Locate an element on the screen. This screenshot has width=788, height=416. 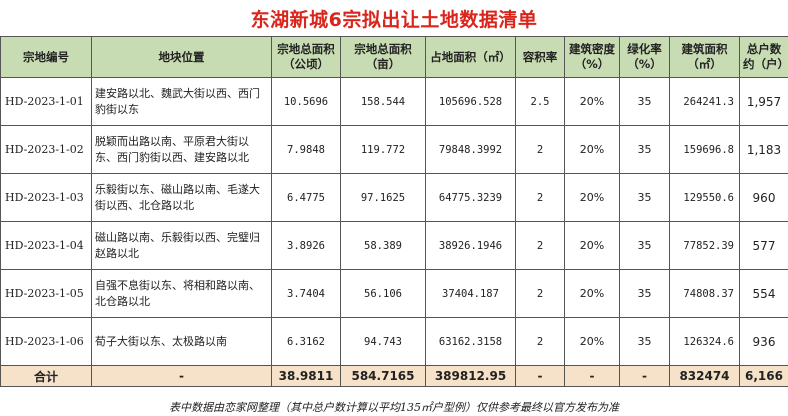
site-area: 63162.3158 is located at coordinates (470, 341).